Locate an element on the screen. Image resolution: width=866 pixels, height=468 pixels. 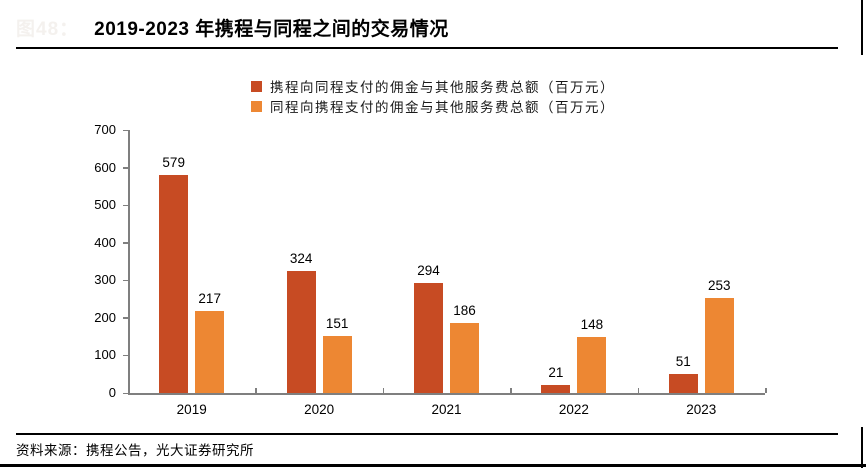
x-axis-category-label: 2022 is located at coordinates (573, 409).